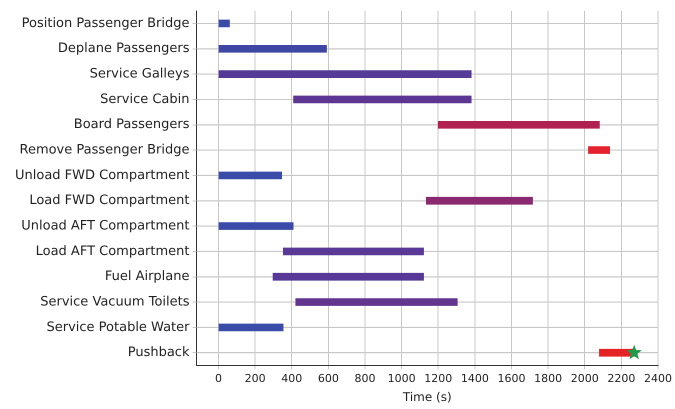 The height and width of the screenshot is (409, 675). I want to click on x-tick-label: 2200, so click(621, 378).